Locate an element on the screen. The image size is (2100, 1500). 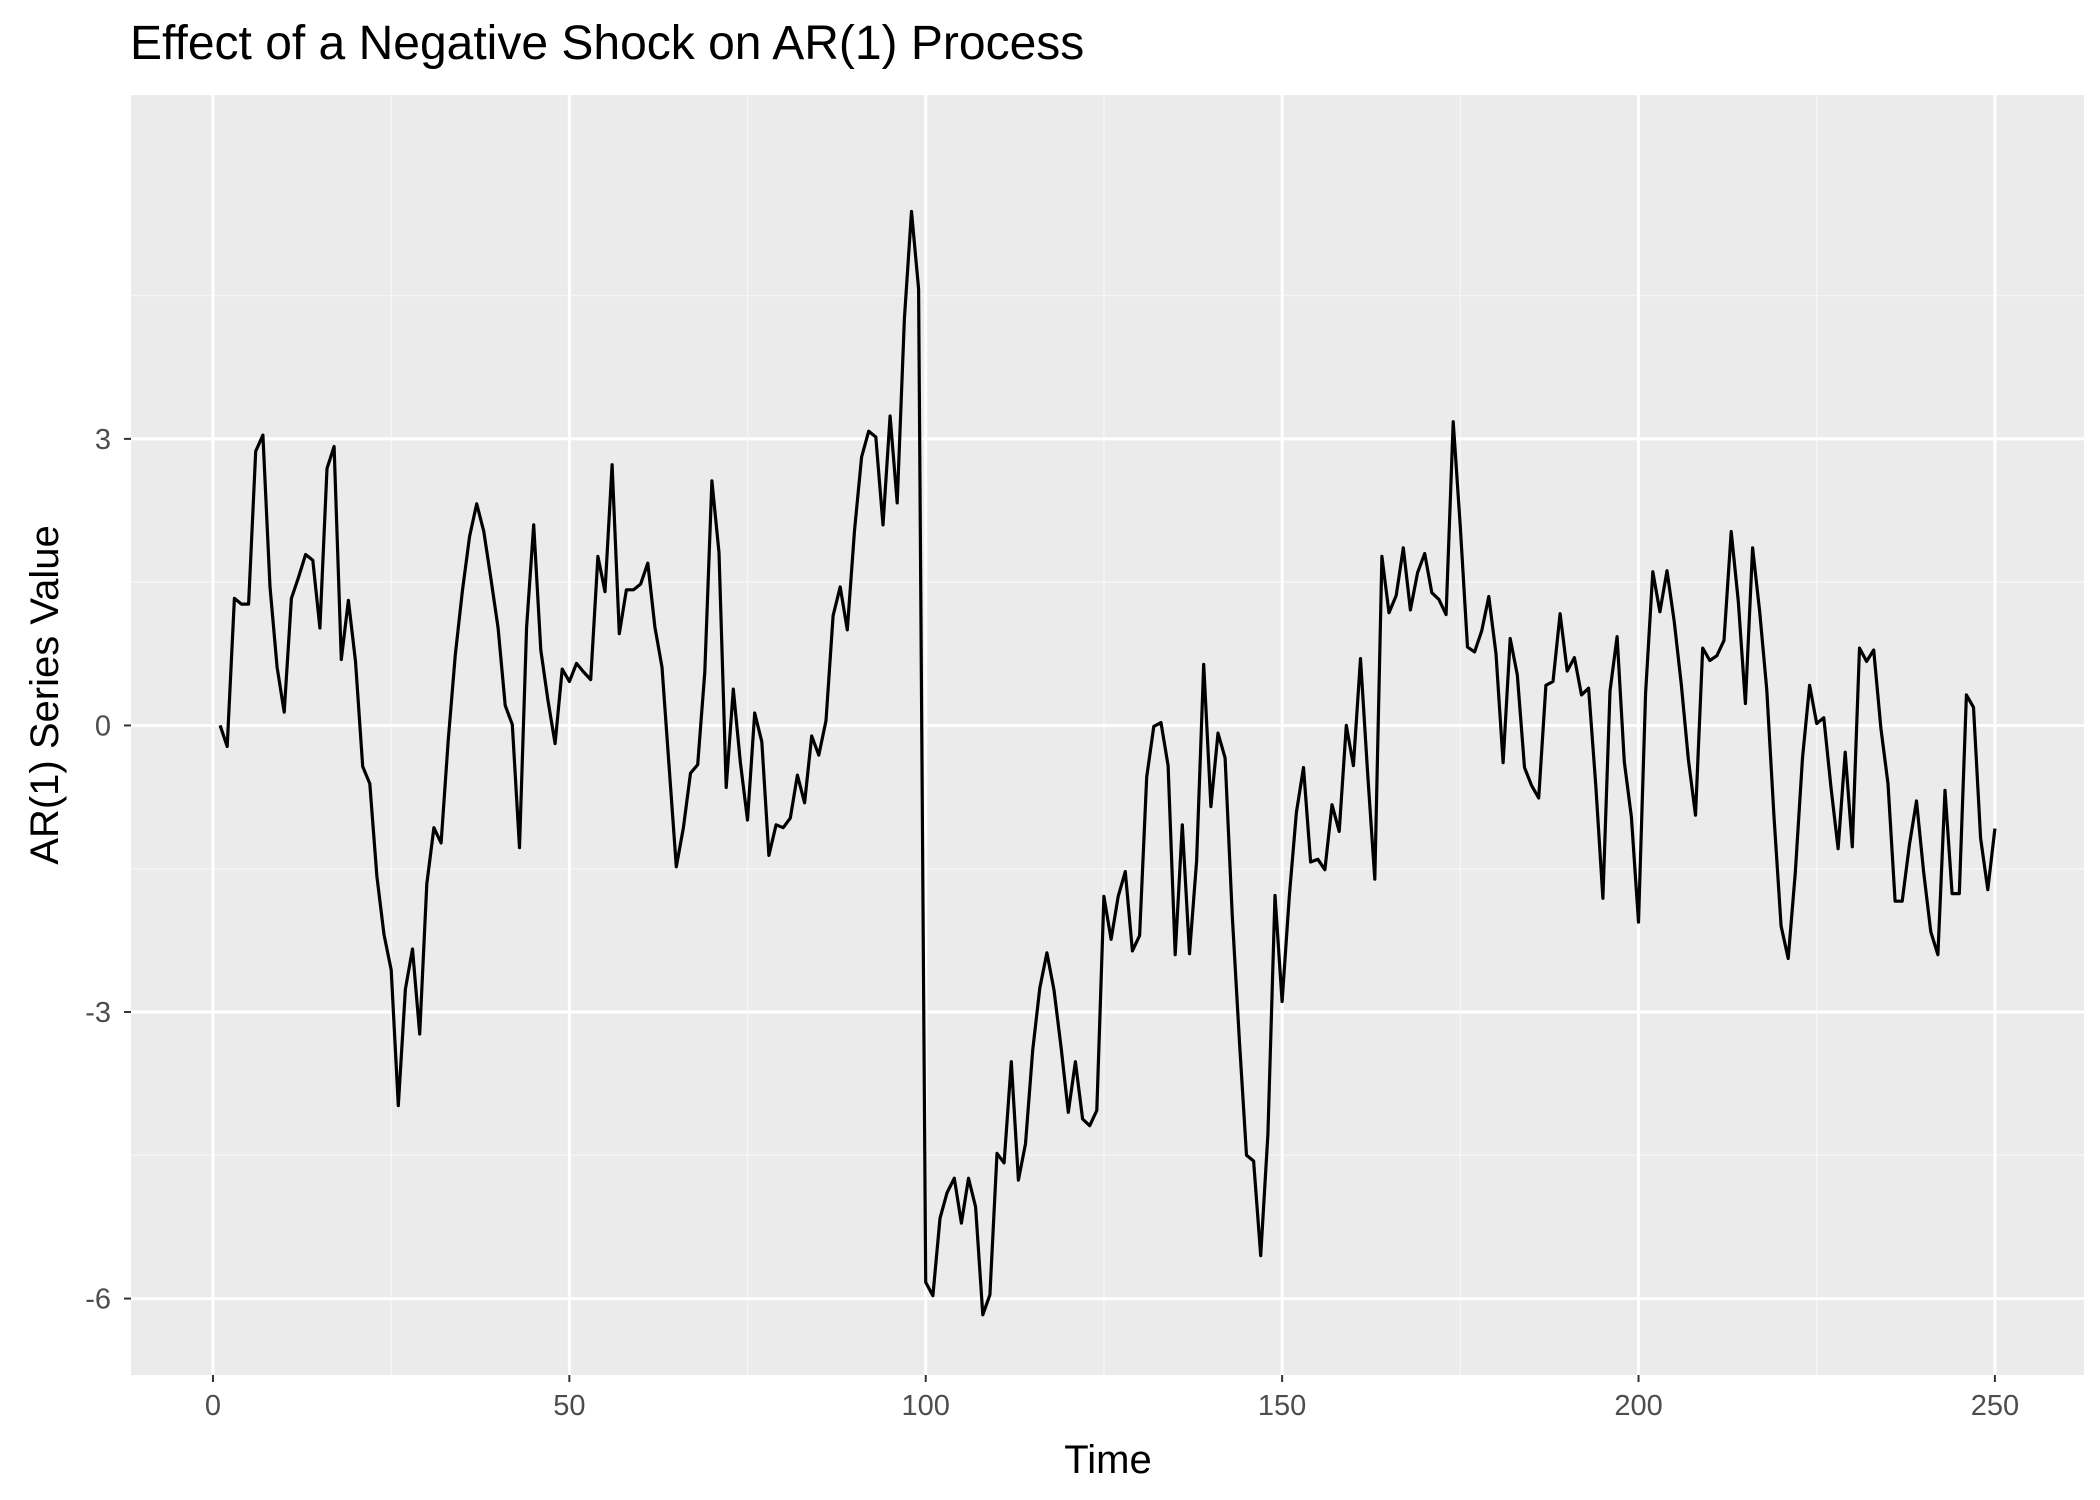
x-tick-label: 0 is located at coordinates (213, 1406).